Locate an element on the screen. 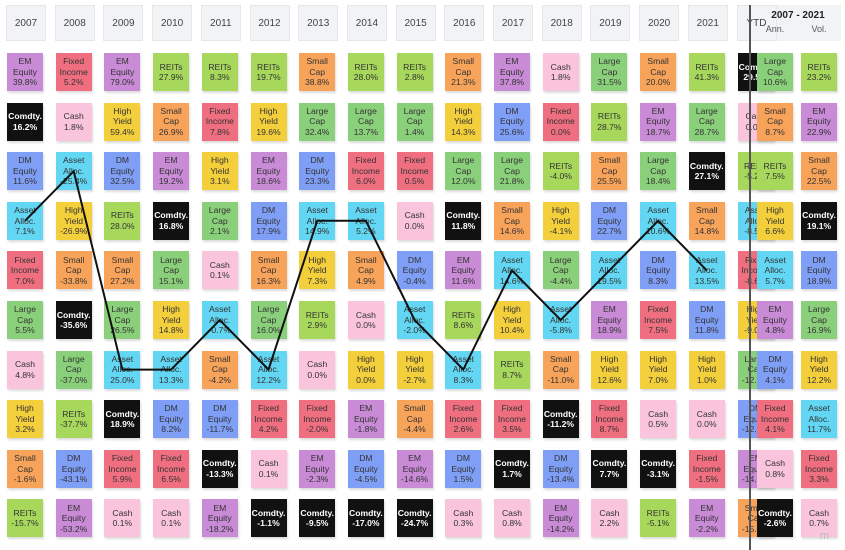  tile-2016-asset-alloc: Asset Alloc. 8.3% is located at coordinates (463, 369).